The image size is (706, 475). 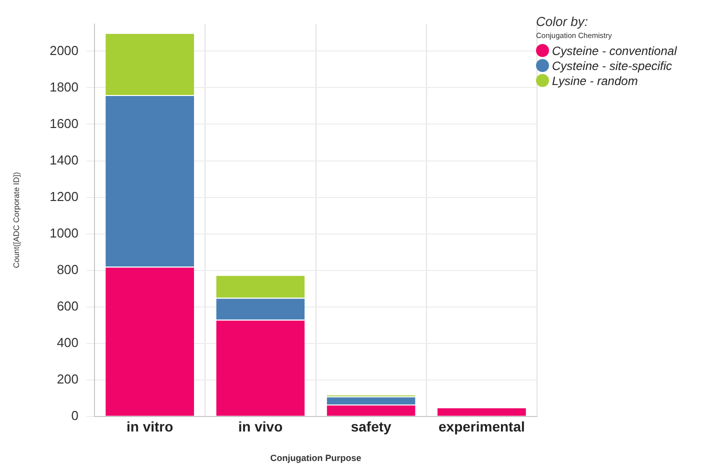 I want to click on y-tick-label: 600, so click(x=67, y=306).